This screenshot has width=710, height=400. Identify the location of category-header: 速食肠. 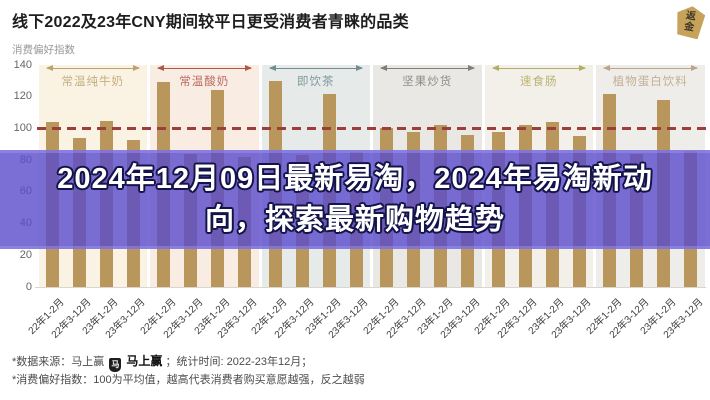
(539, 77).